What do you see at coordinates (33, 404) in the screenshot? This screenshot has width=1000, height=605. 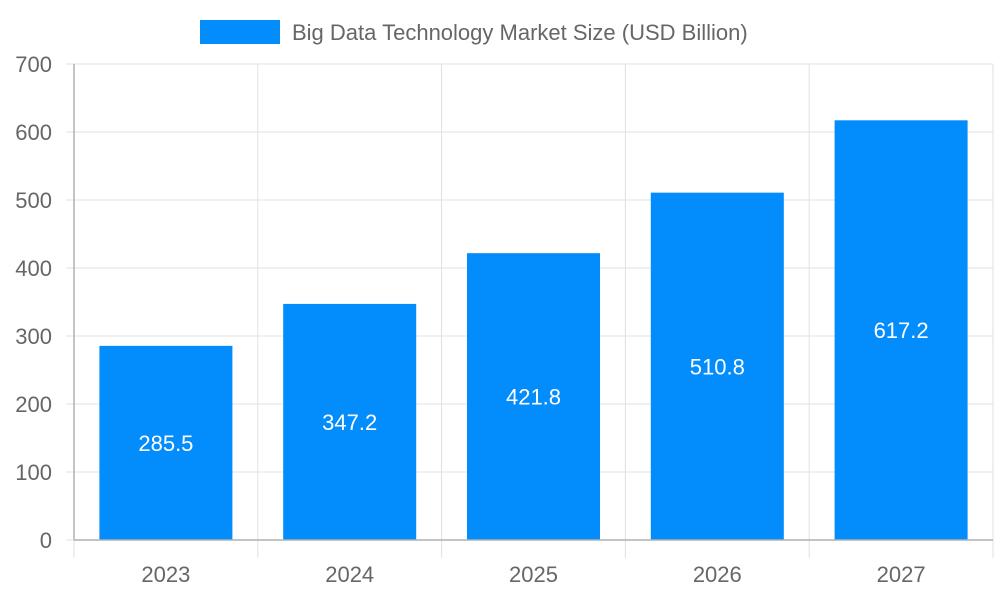 I see `y-tick-label: 200` at bounding box center [33, 404].